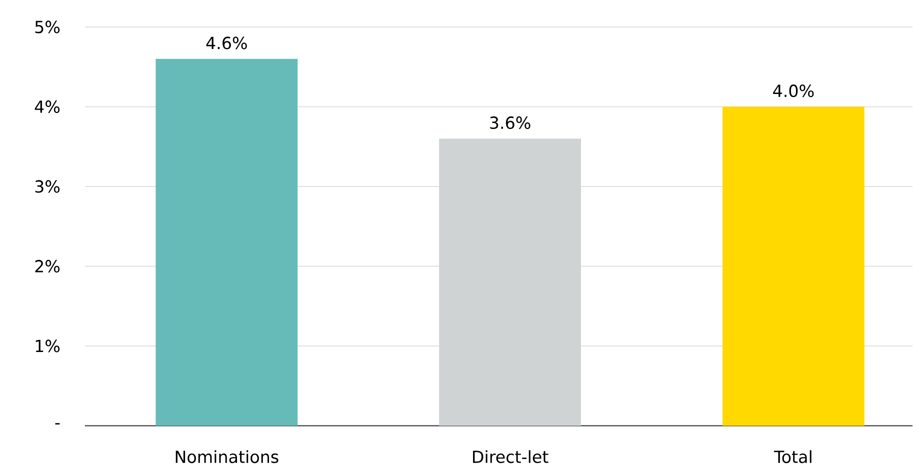 This screenshot has width=913, height=475. What do you see at coordinates (227, 457) in the screenshot?
I see `x-tick-label: Nominations` at bounding box center [227, 457].